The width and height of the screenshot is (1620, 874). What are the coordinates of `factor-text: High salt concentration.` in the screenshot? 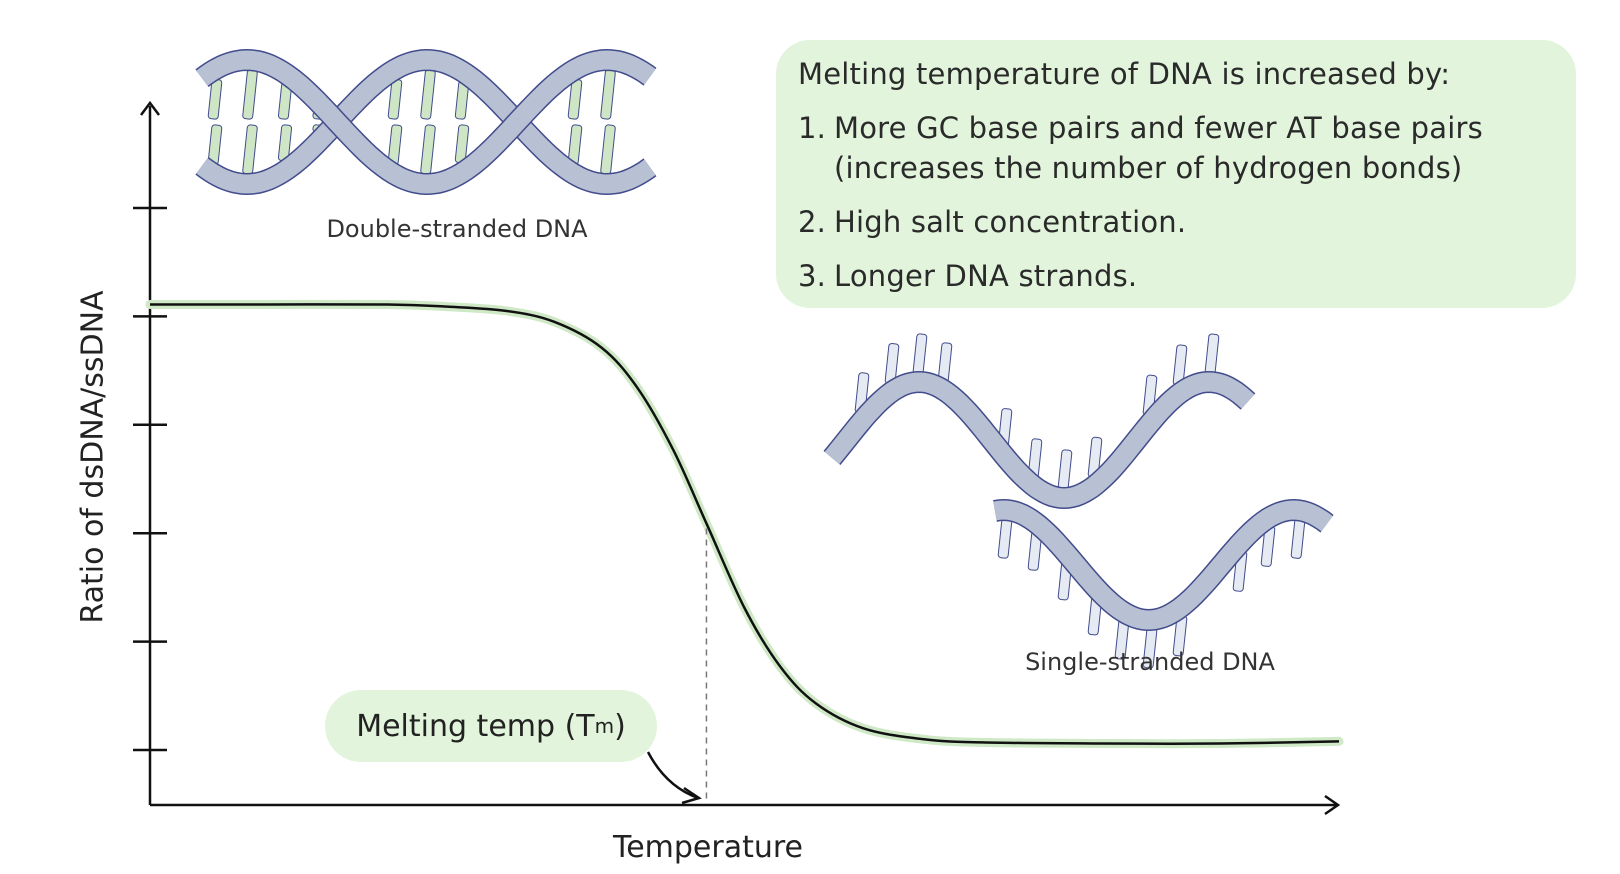 It's located at (1010, 222).